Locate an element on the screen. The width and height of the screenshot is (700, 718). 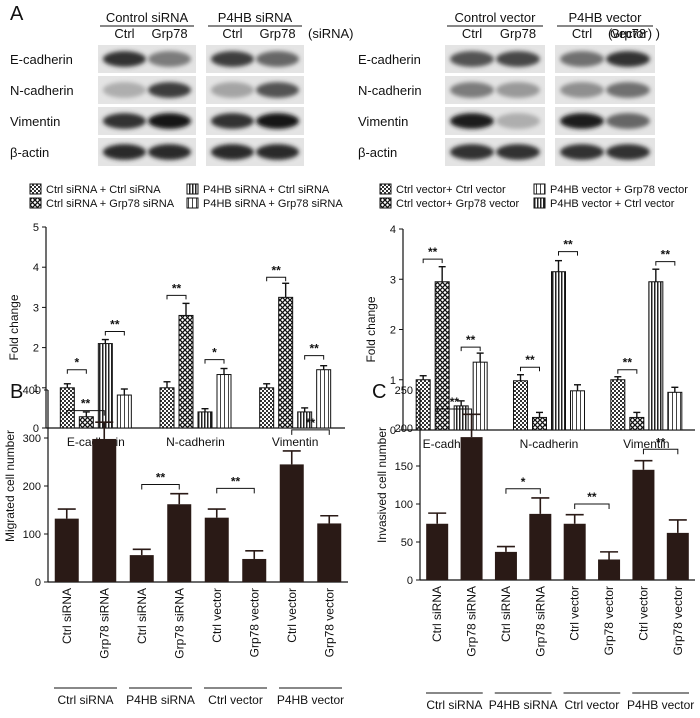
blot-row-label: Vimentin is located at coordinates (383, 121).